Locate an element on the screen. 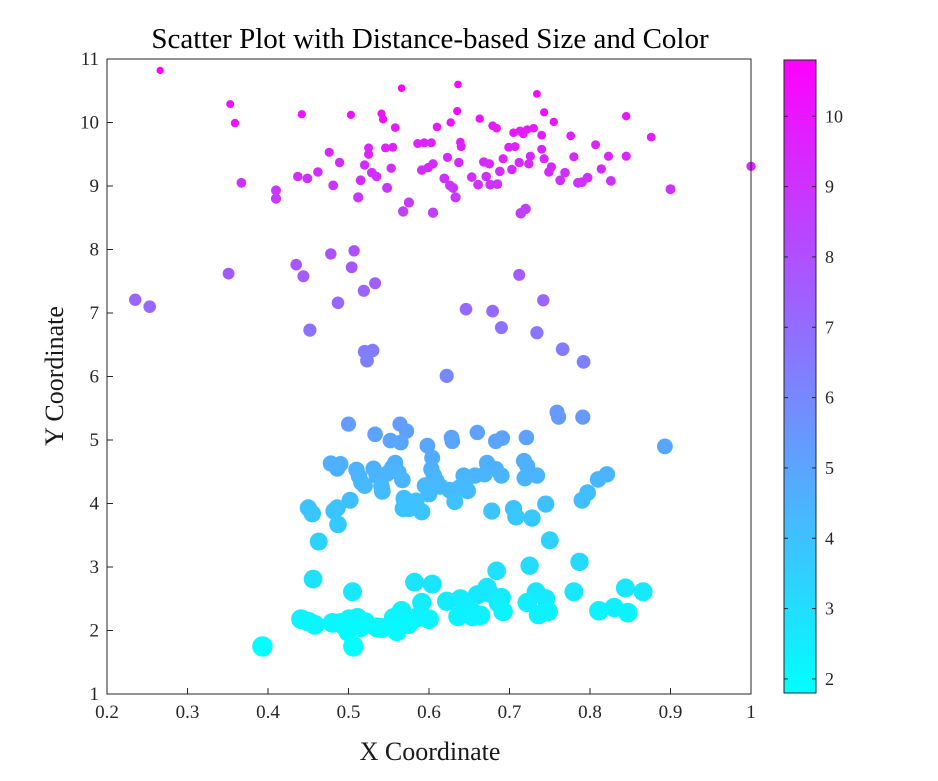 The image size is (938, 781). colorbar: 2 3 4 5 6 7 8 9 10 is located at coordinates (813, 376).